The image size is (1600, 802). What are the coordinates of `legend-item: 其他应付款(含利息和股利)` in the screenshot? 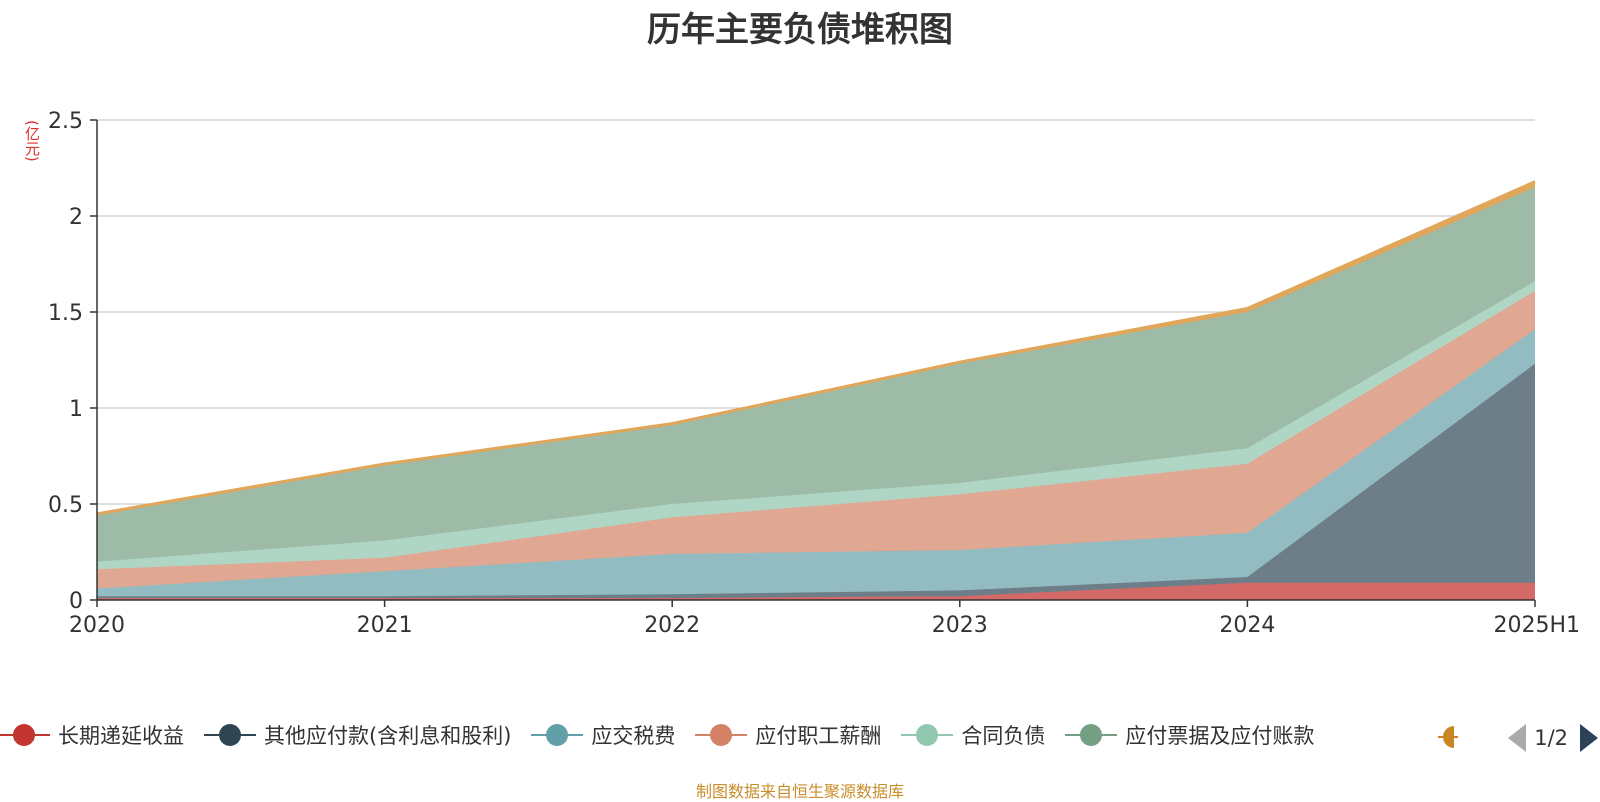 It's located at (357, 735).